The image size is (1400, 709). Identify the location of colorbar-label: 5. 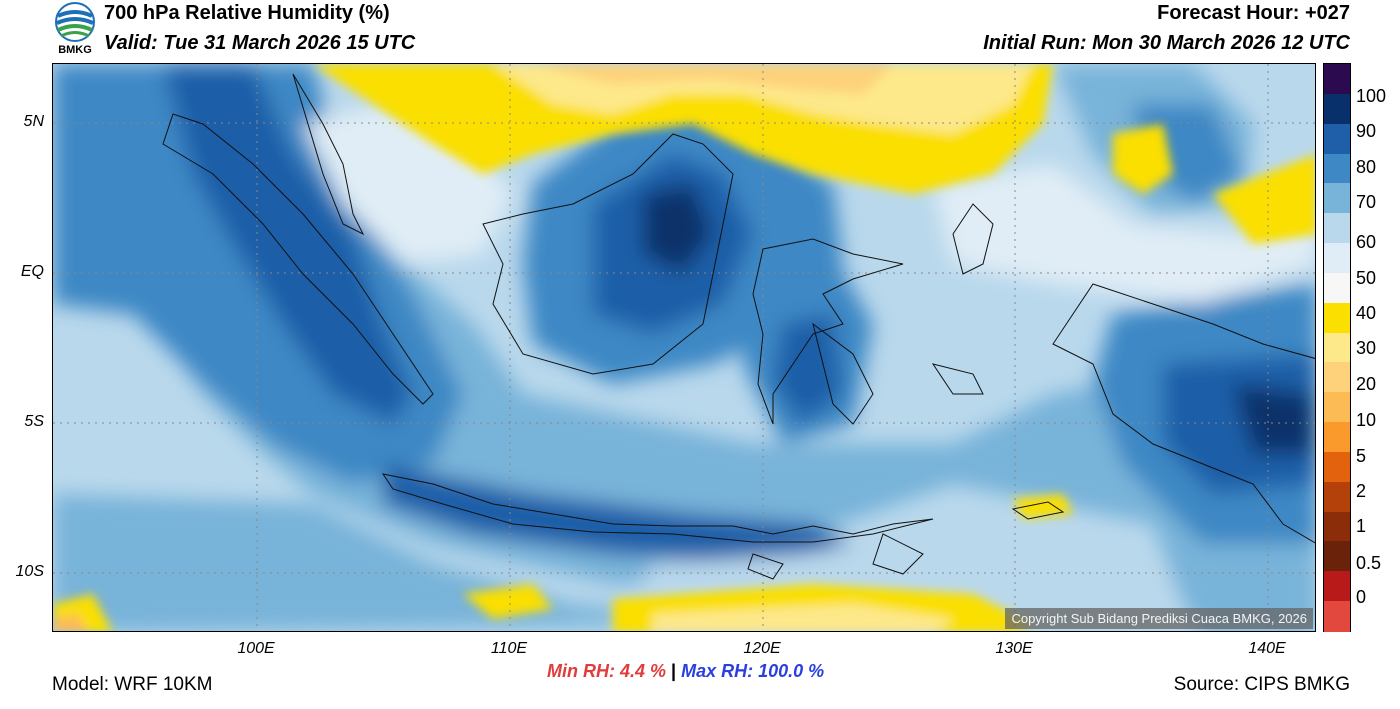
(1361, 456).